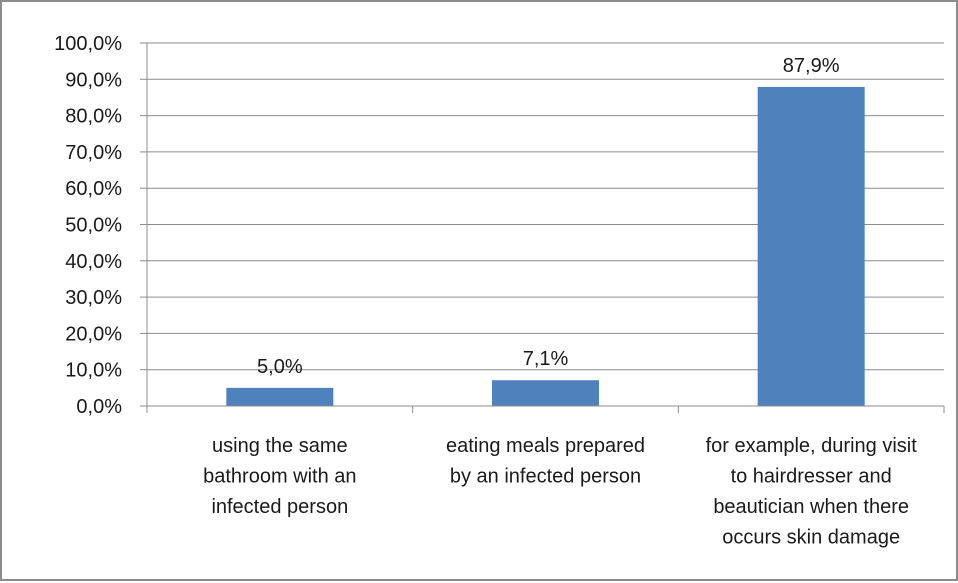 The width and height of the screenshot is (958, 583). Describe the element at coordinates (93, 262) in the screenshot. I see `y-tick-label: 40,0%` at that location.